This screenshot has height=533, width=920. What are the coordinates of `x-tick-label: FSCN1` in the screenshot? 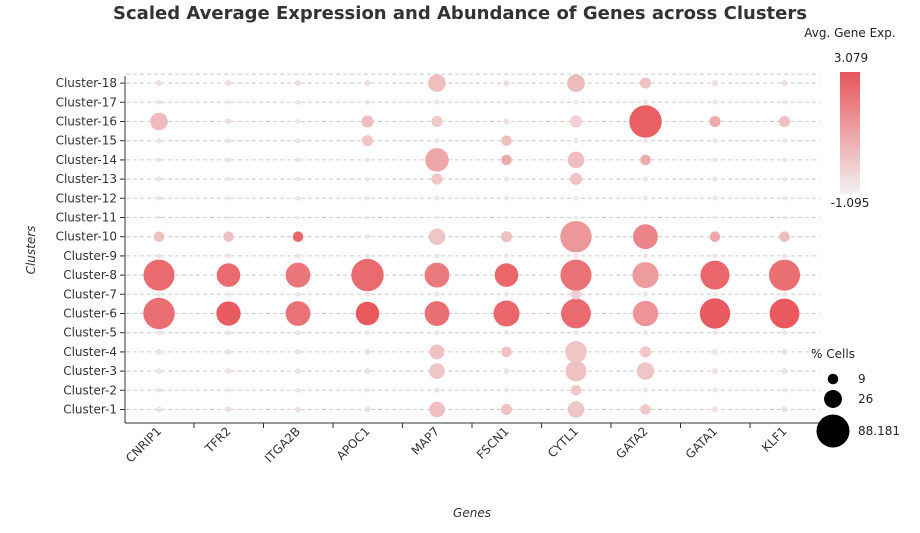 It's located at (493, 443).